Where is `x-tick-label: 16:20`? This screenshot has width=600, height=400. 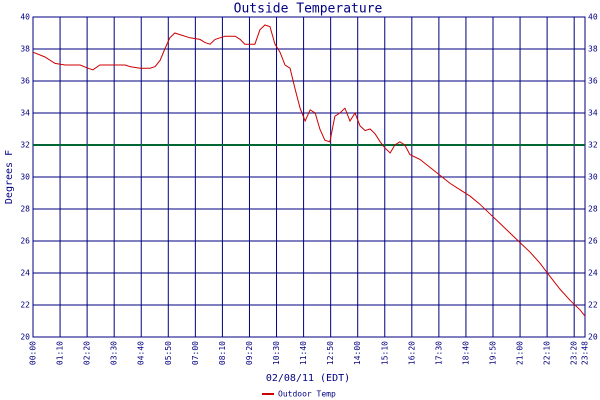
x-tick-label: 16:20 is located at coordinates (411, 353).